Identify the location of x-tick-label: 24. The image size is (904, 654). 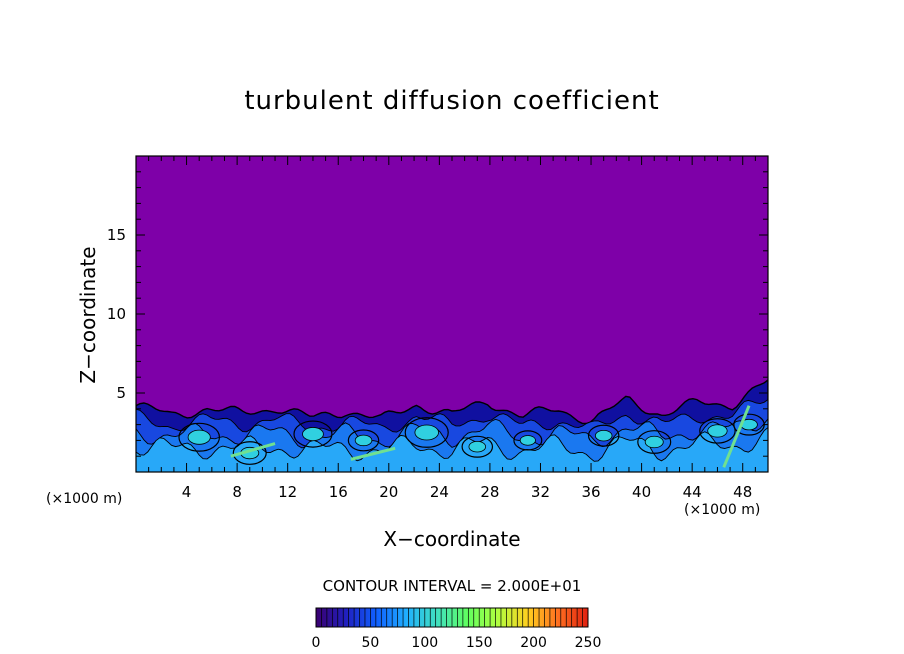
(439, 492).